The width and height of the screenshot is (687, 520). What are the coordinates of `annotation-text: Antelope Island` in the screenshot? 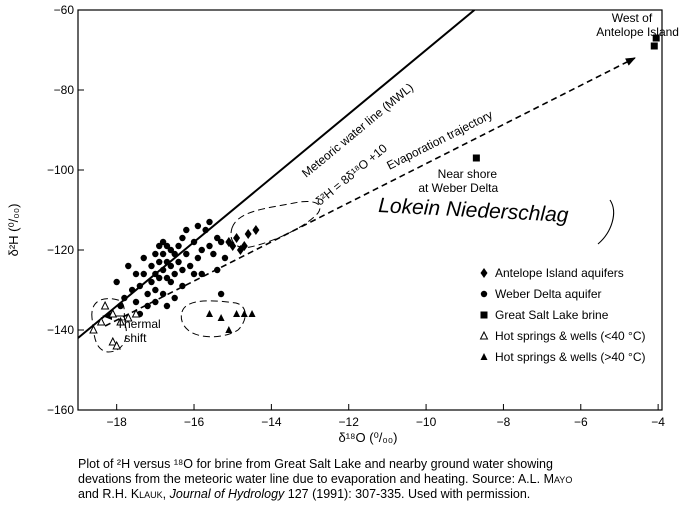 It's located at (637, 32).